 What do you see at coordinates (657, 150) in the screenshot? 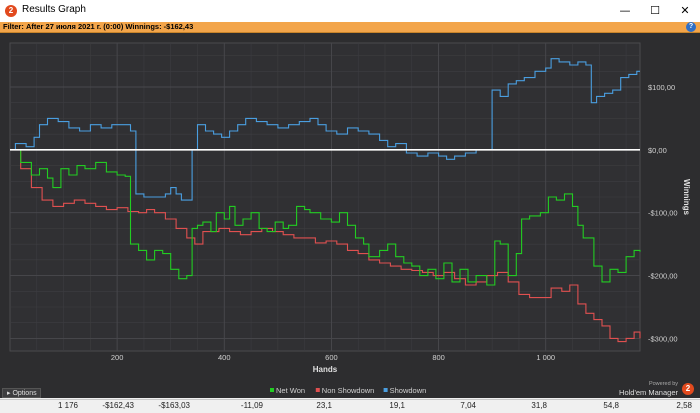
I see `y-tick-label: $0,00` at bounding box center [657, 150].